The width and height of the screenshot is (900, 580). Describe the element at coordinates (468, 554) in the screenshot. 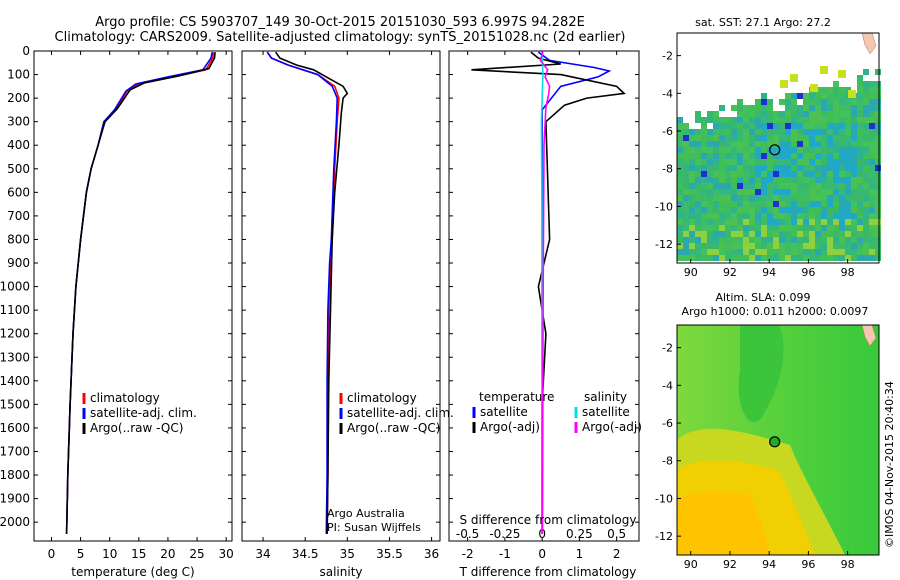

I see `x-tick-label: -2` at that location.